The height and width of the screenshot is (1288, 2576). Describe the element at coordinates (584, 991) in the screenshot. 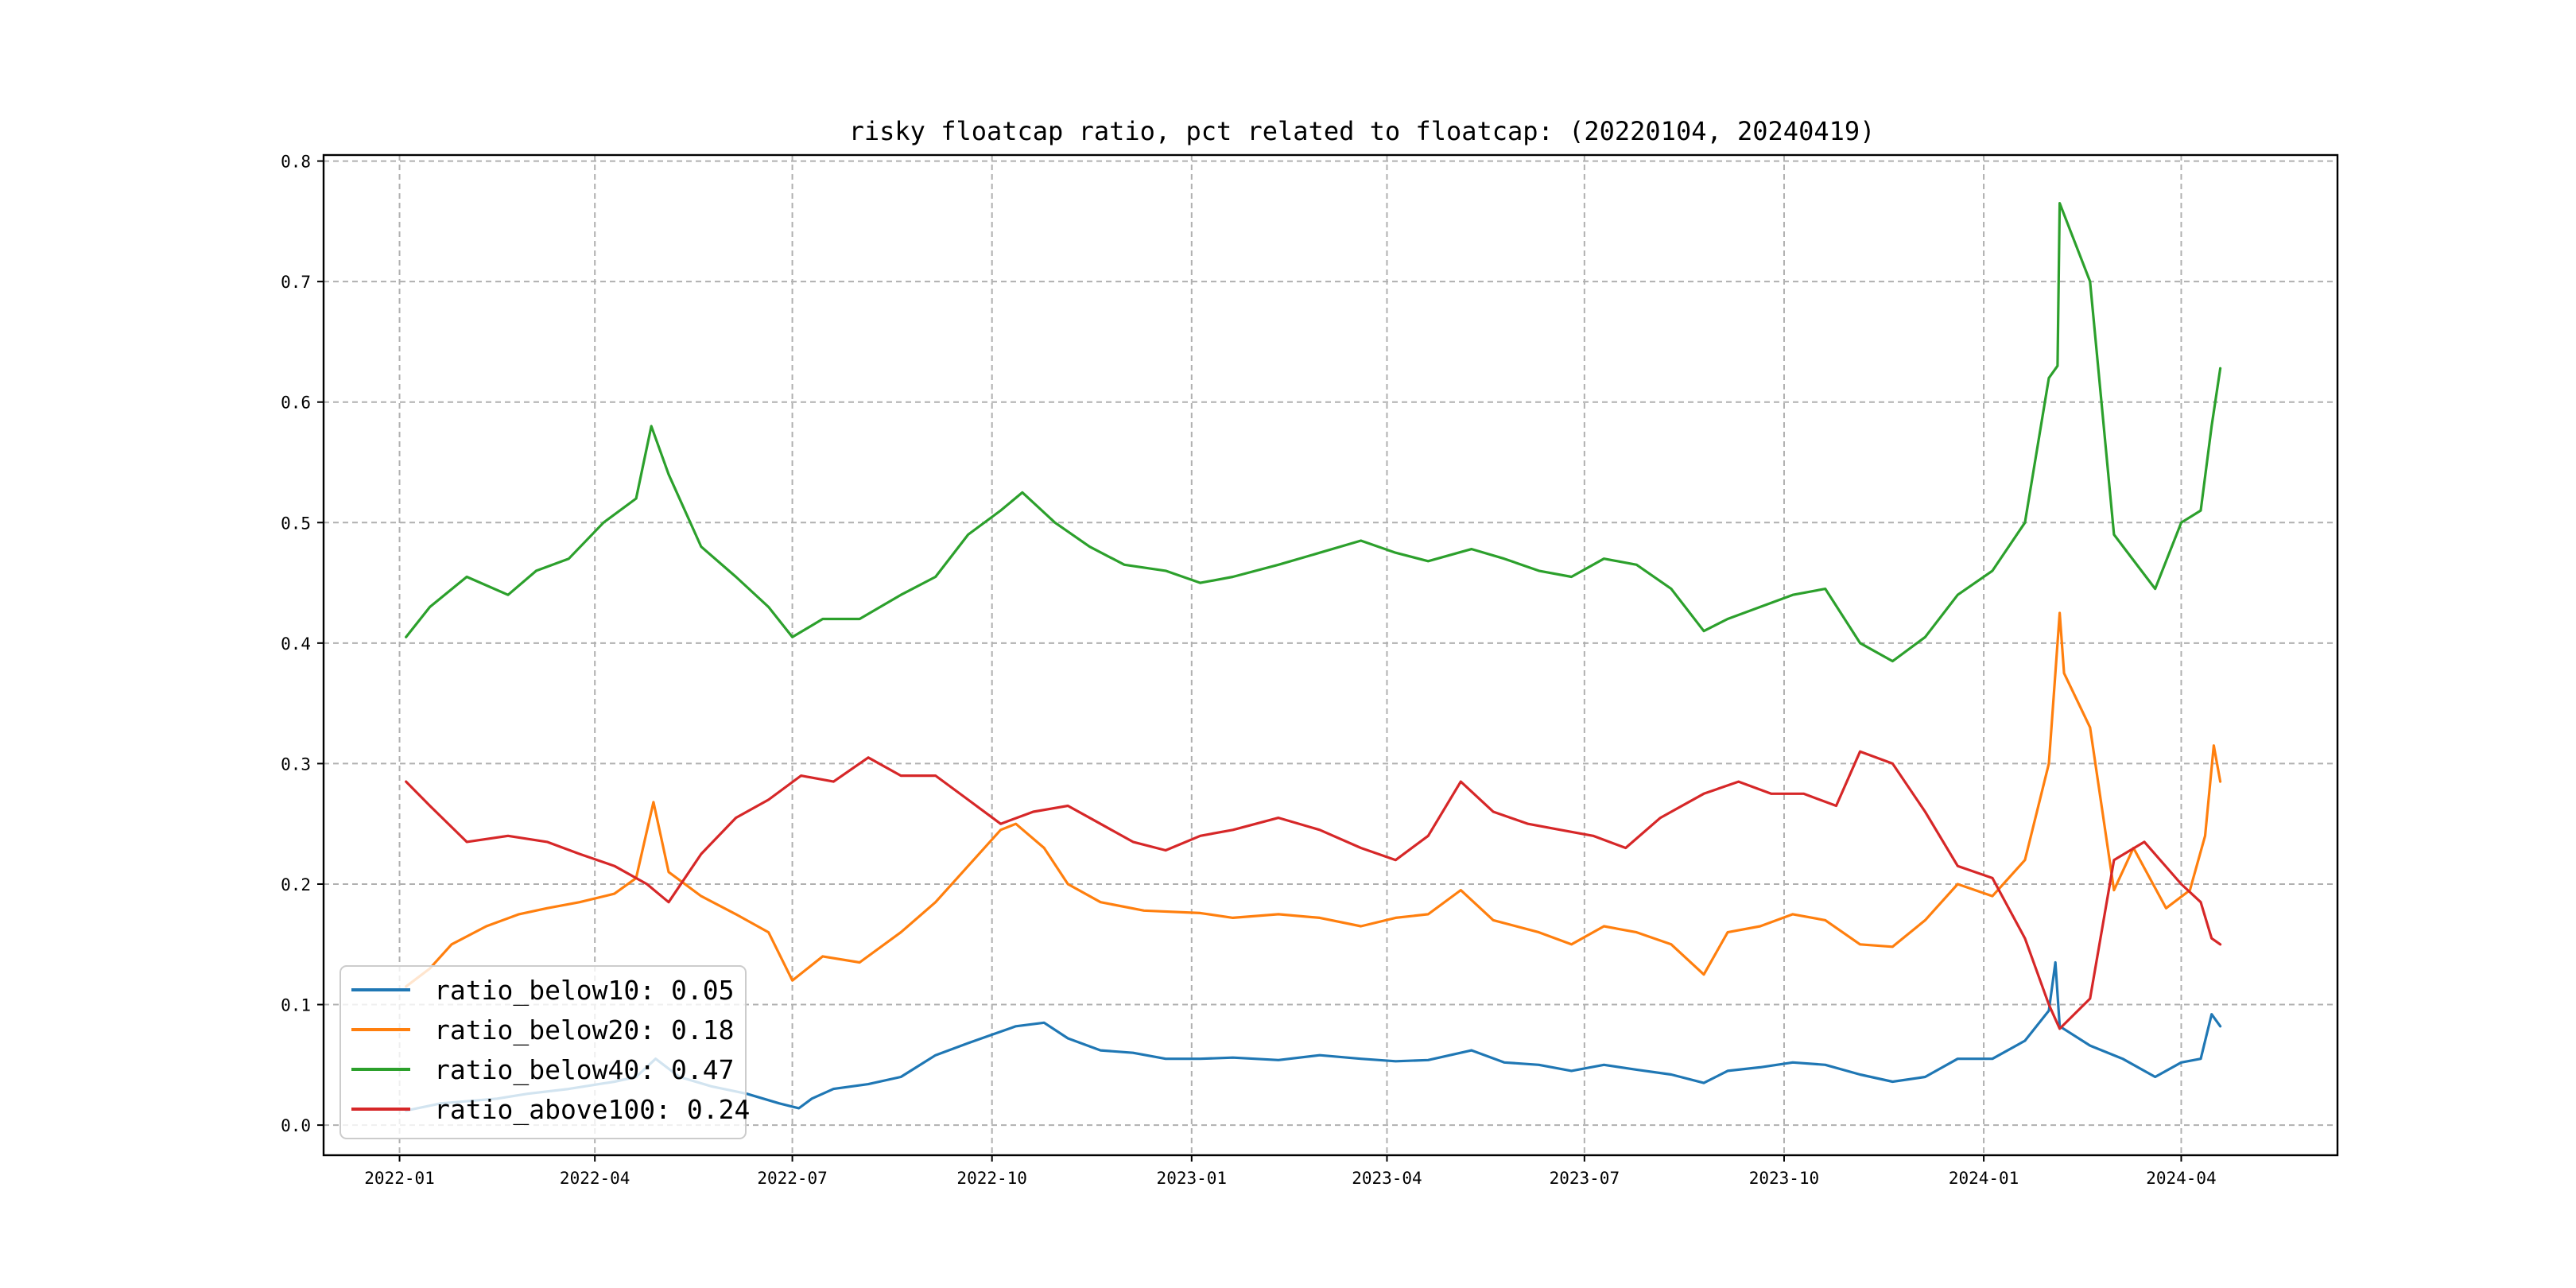

I see `legend-entry: ratio_below10: 0.05` at that location.